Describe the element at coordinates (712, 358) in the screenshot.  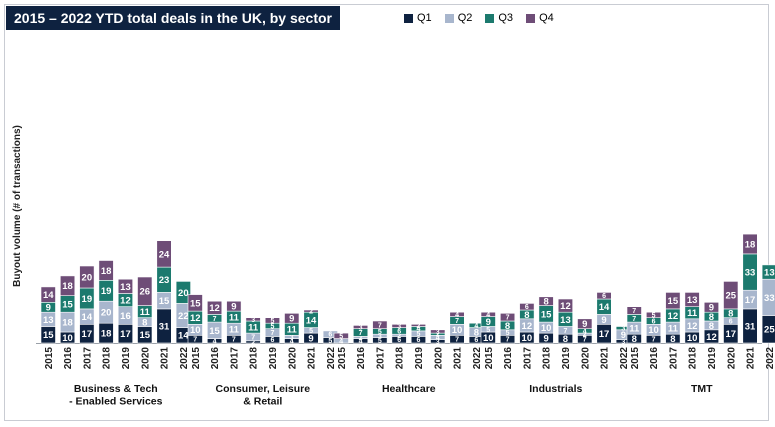
I see `year-tick-label: 2019` at that location.